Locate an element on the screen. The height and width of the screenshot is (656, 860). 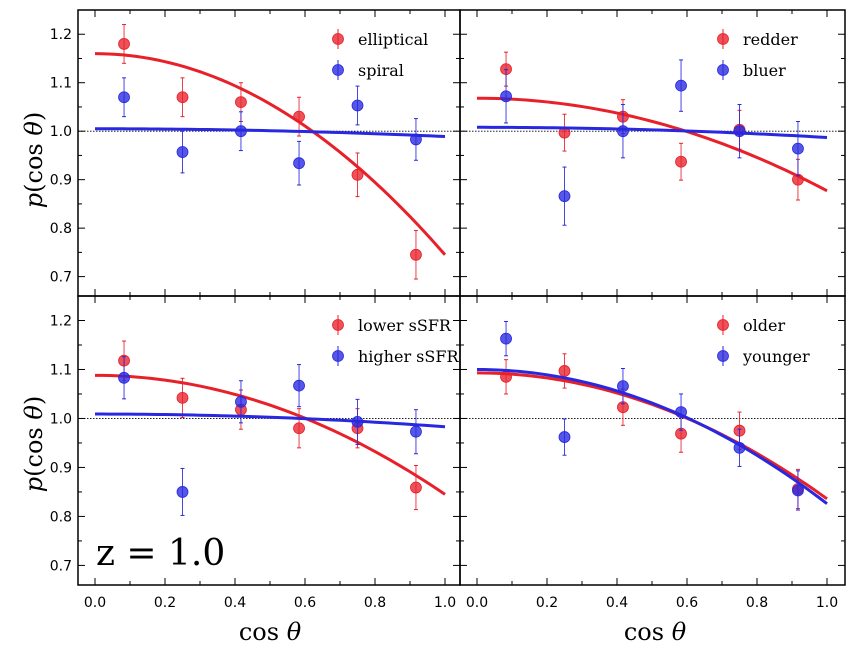
legend-label: older is located at coordinates (764, 325).